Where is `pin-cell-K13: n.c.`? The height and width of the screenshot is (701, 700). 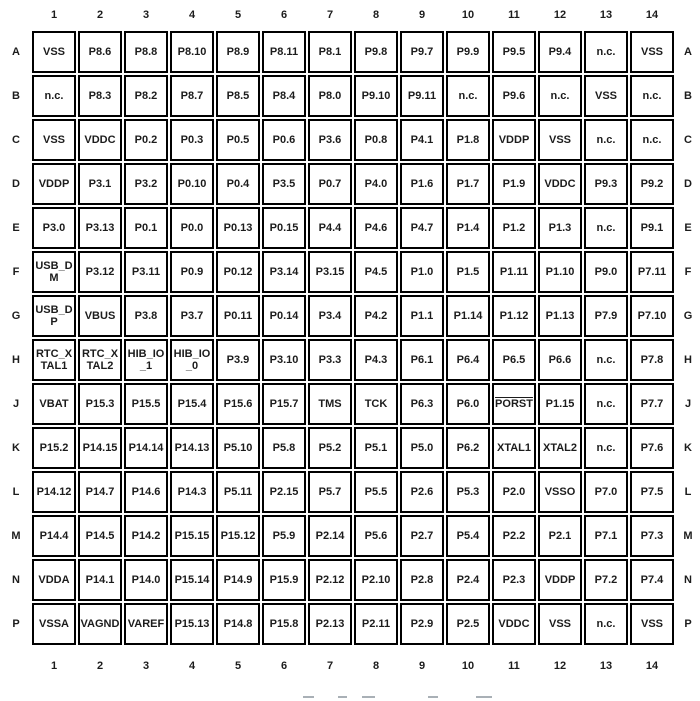 pin-cell-K13: n.c. is located at coordinates (606, 448).